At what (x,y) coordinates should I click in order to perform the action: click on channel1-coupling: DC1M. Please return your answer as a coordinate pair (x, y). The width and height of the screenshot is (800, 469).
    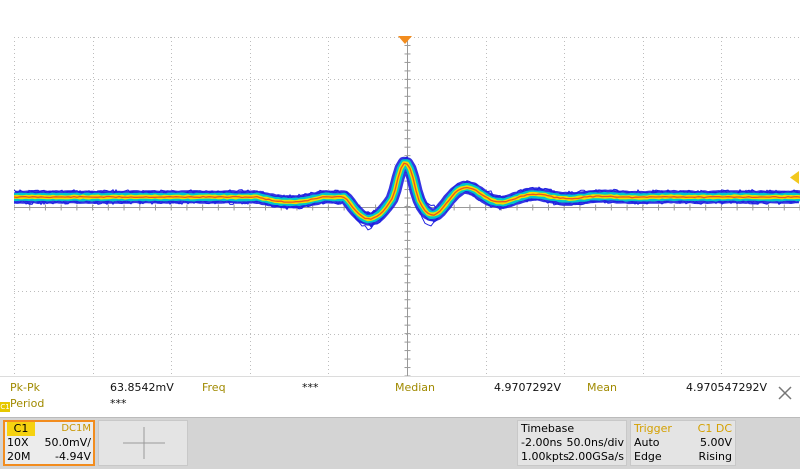
    Looking at the image, I should click on (76, 428).